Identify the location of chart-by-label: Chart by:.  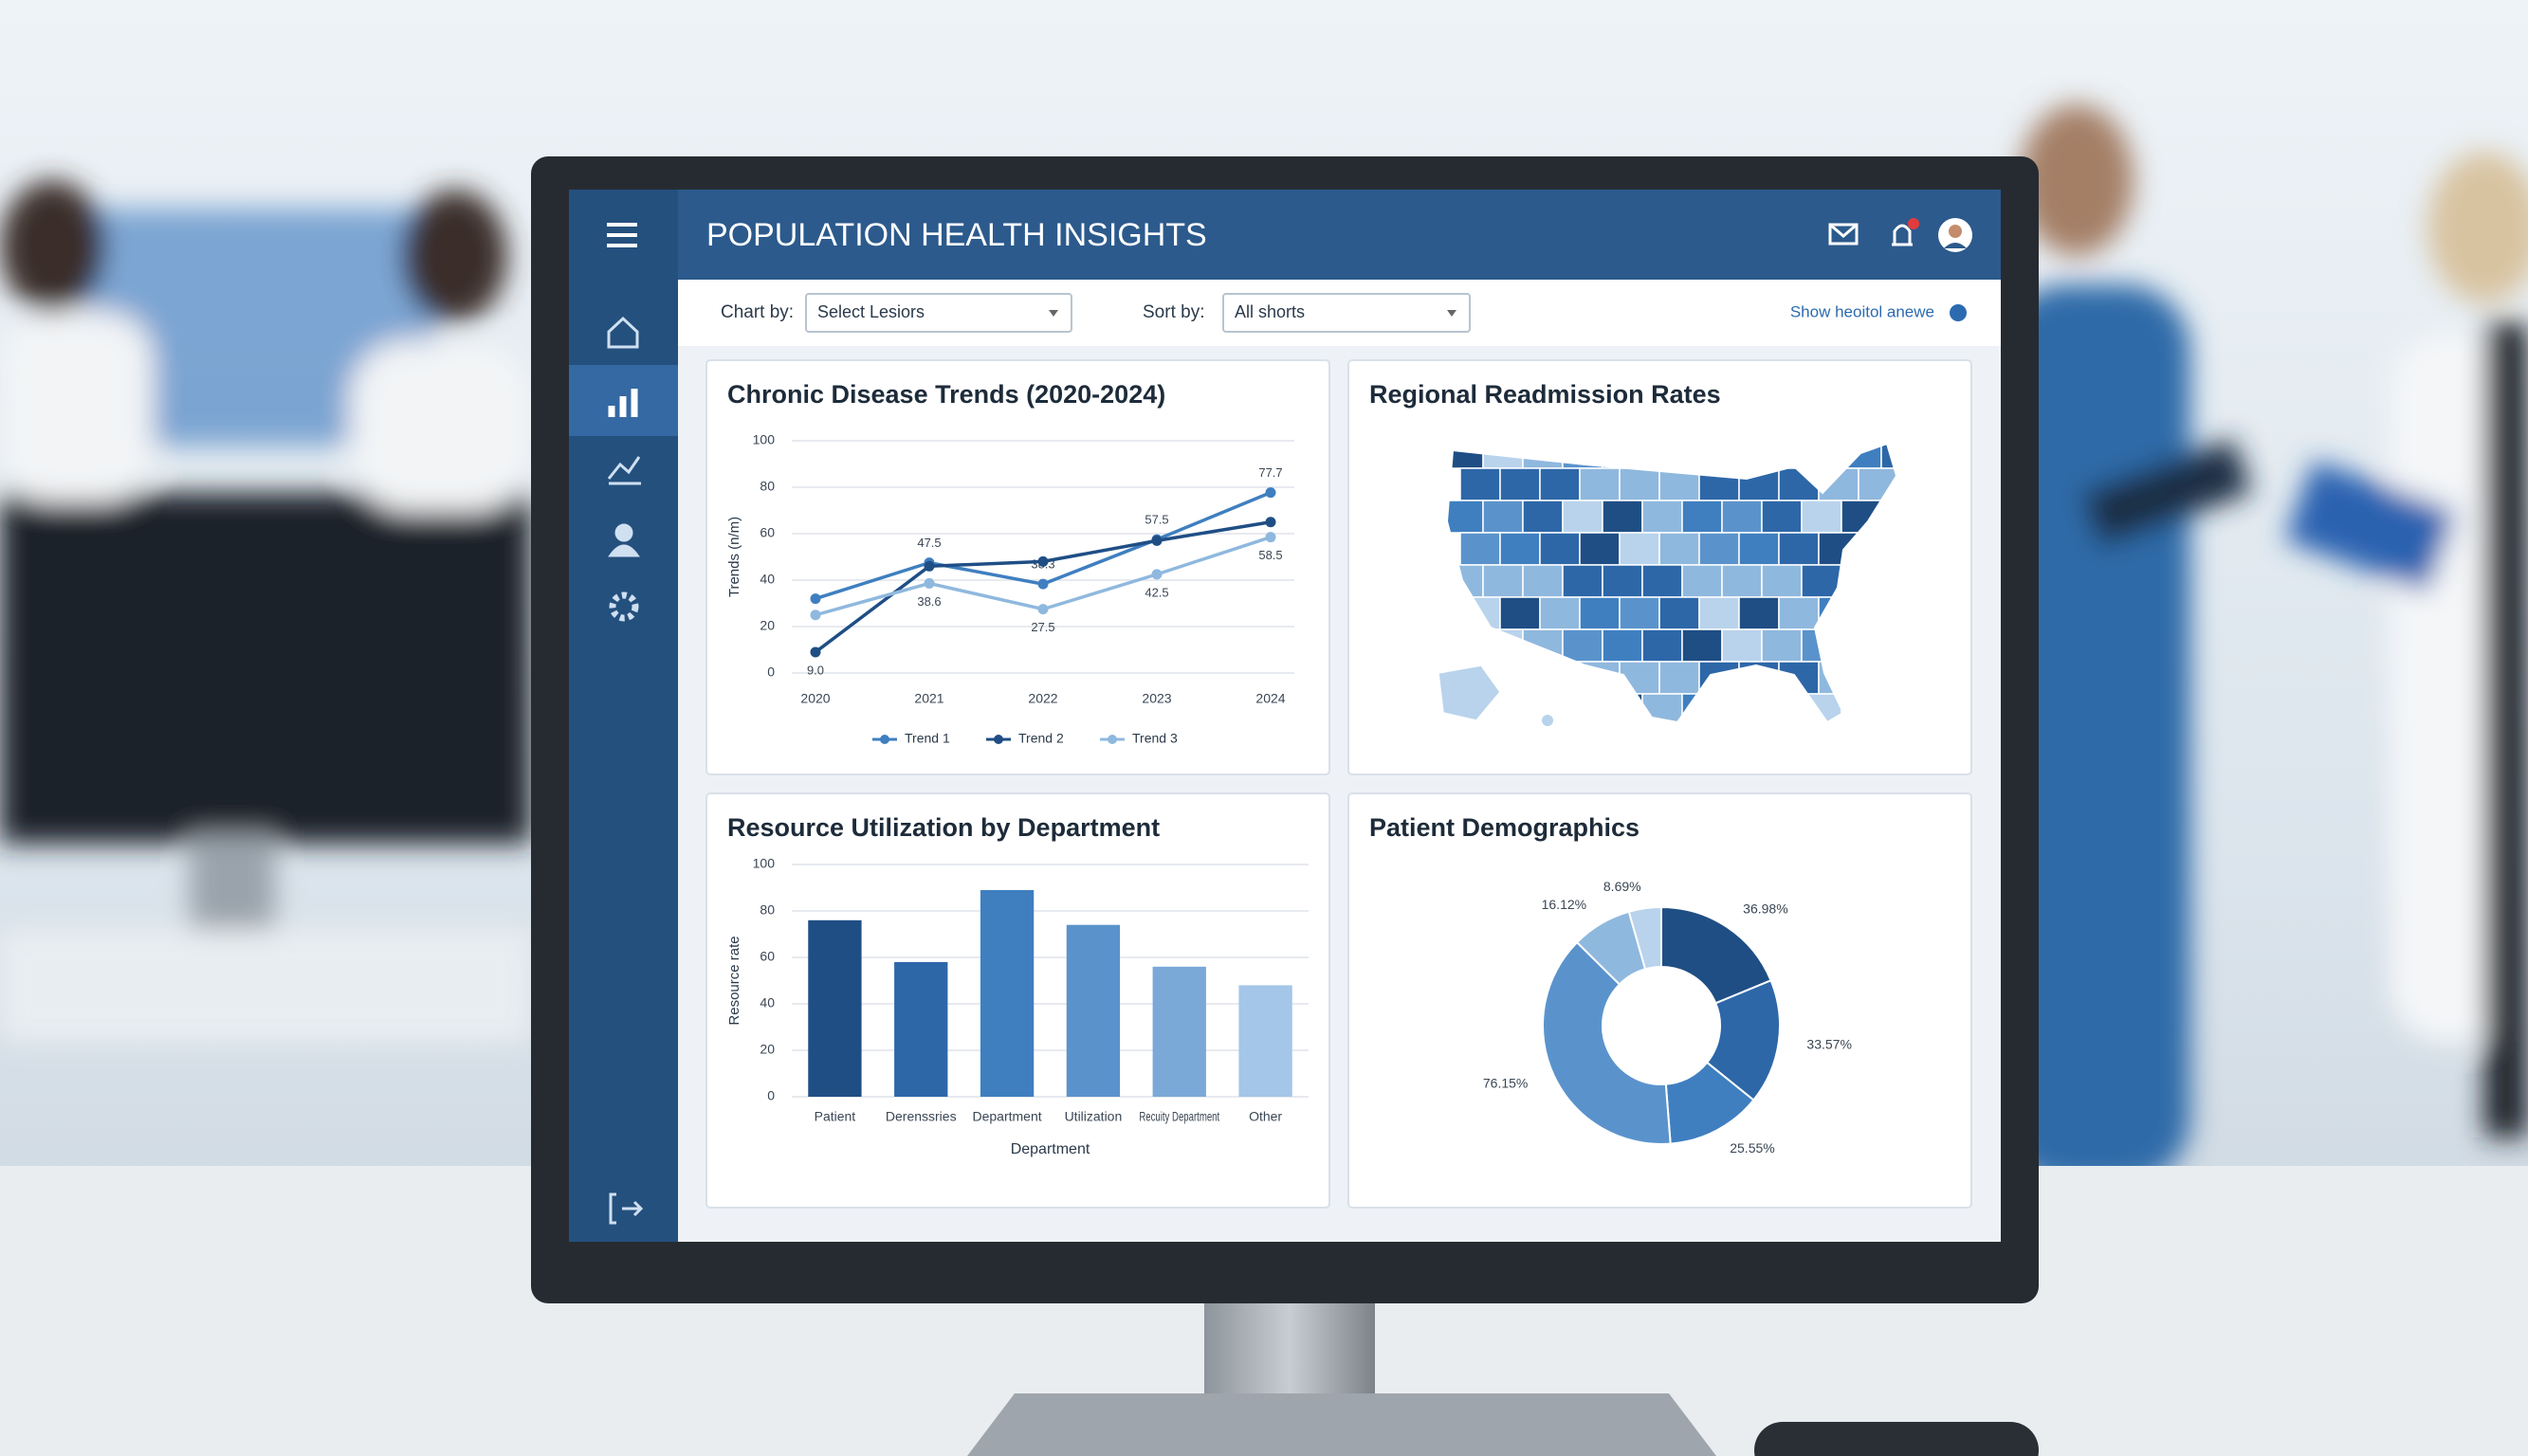
(757, 312).